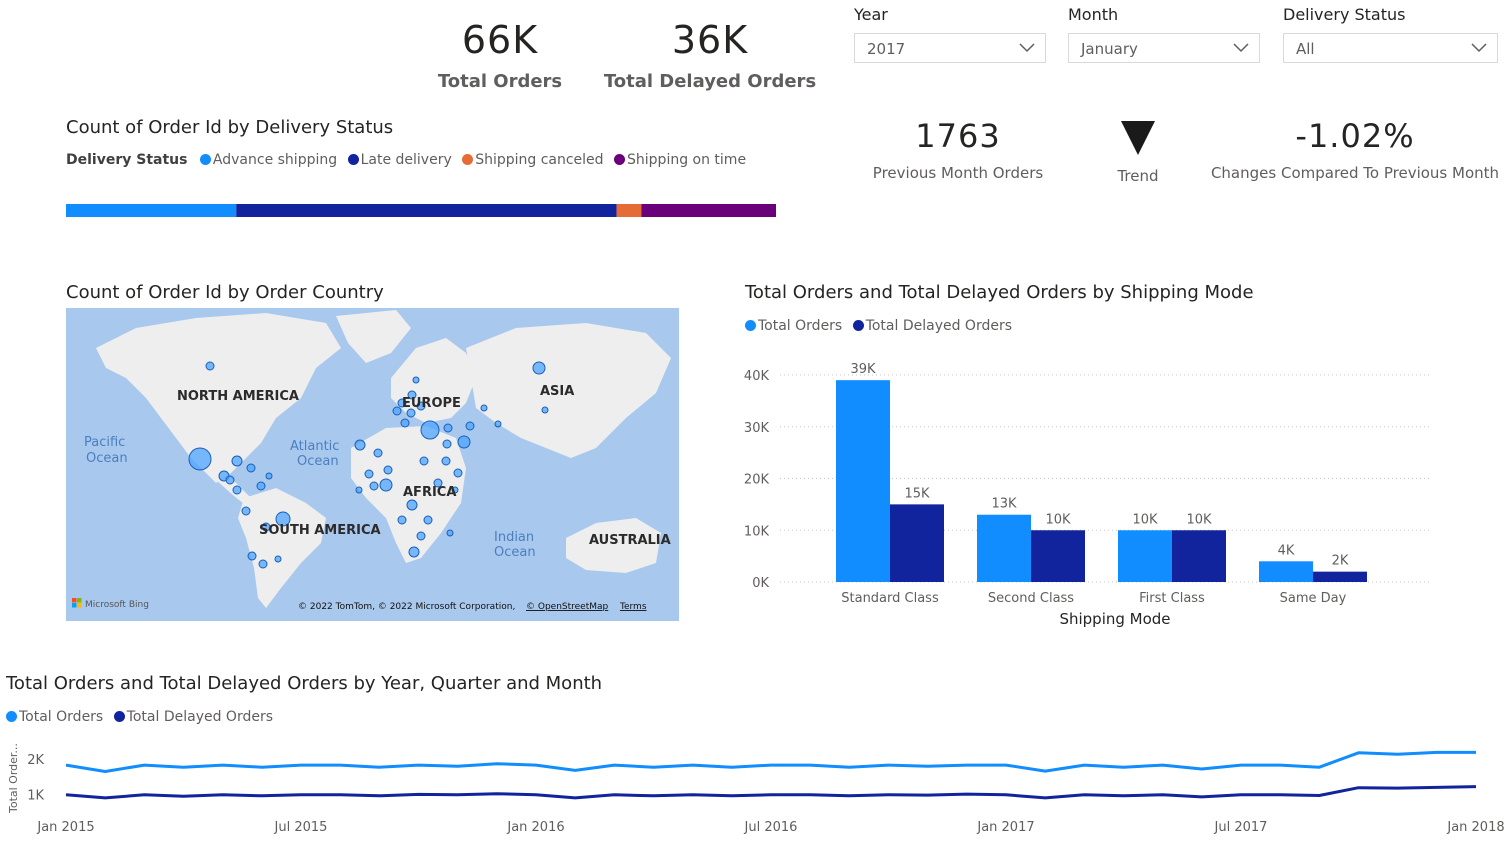 The height and width of the screenshot is (845, 1509). What do you see at coordinates (1390, 48) in the screenshot?
I see `delivery-status-dropdown: All` at bounding box center [1390, 48].